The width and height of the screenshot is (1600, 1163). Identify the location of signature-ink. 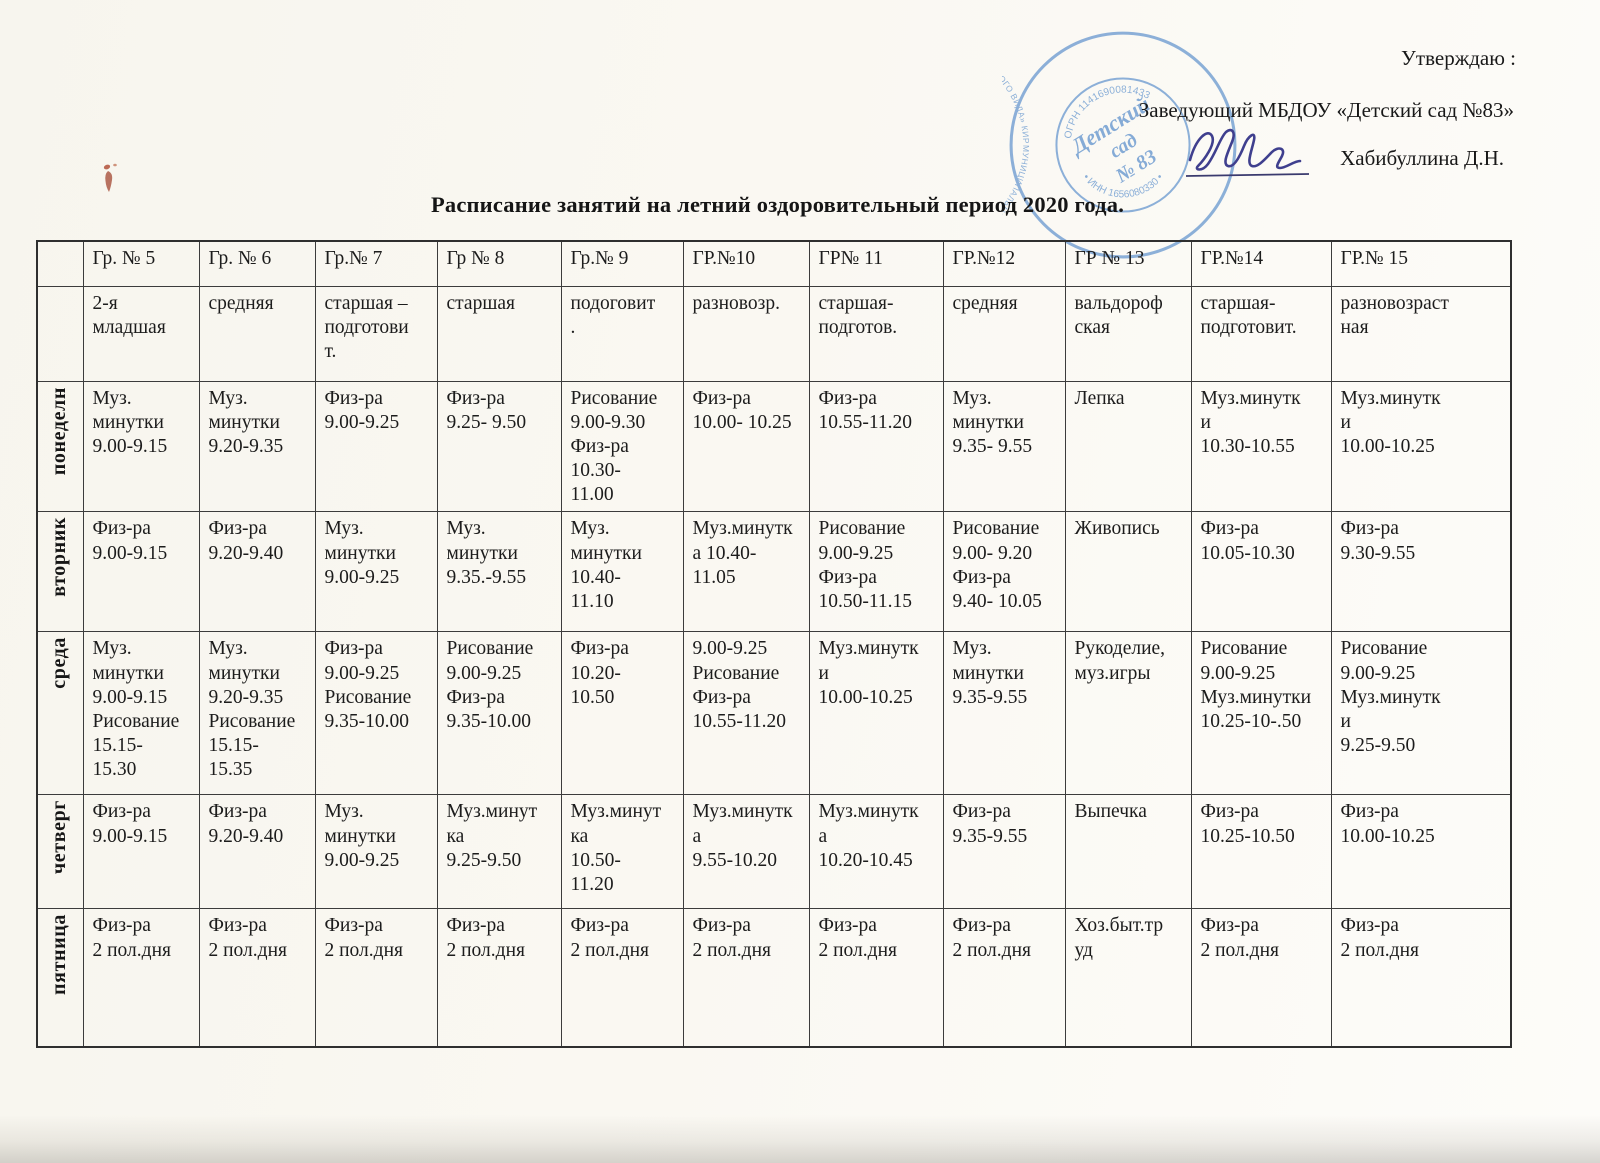
(1247, 152).